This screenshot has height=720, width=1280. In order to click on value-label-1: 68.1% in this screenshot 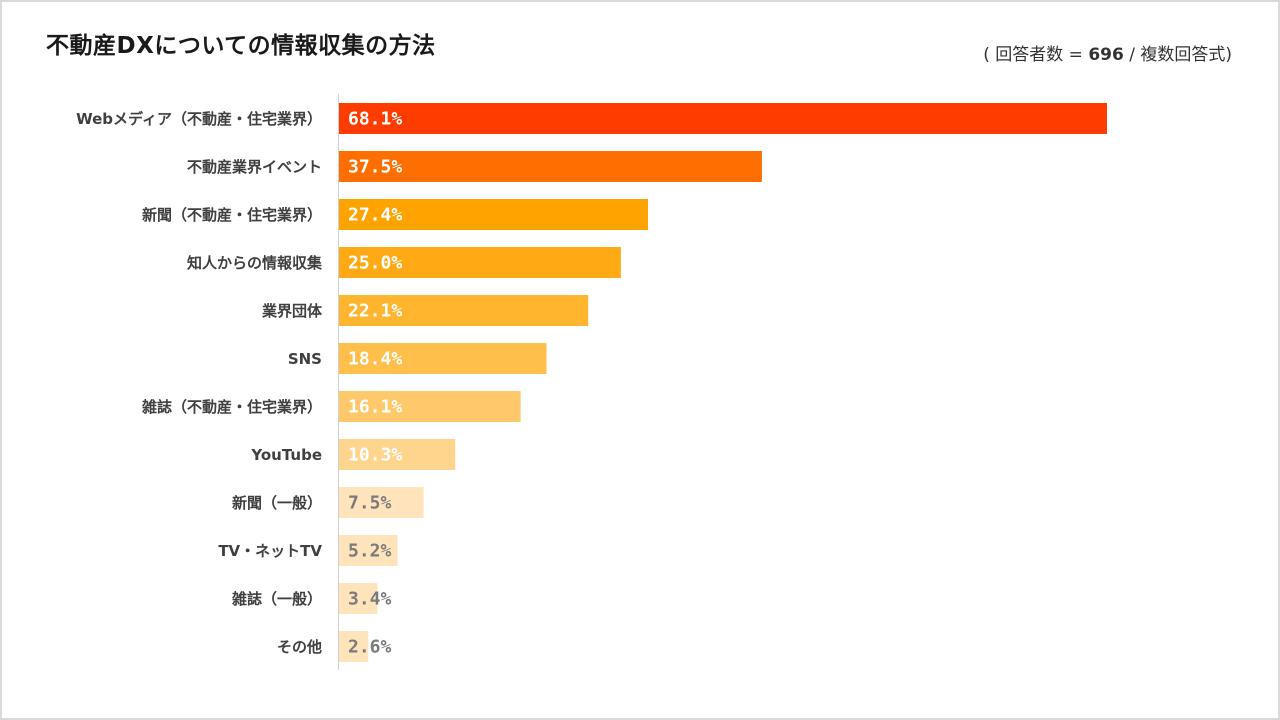, I will do `click(375, 119)`.